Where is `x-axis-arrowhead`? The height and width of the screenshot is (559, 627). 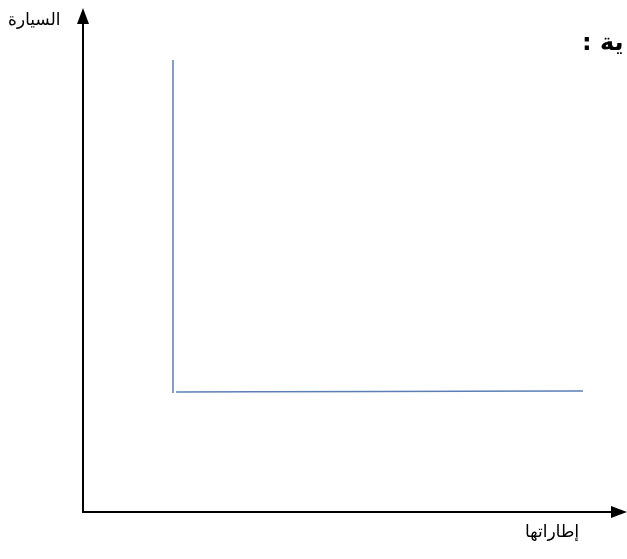
x-axis-arrowhead is located at coordinates (619, 512).